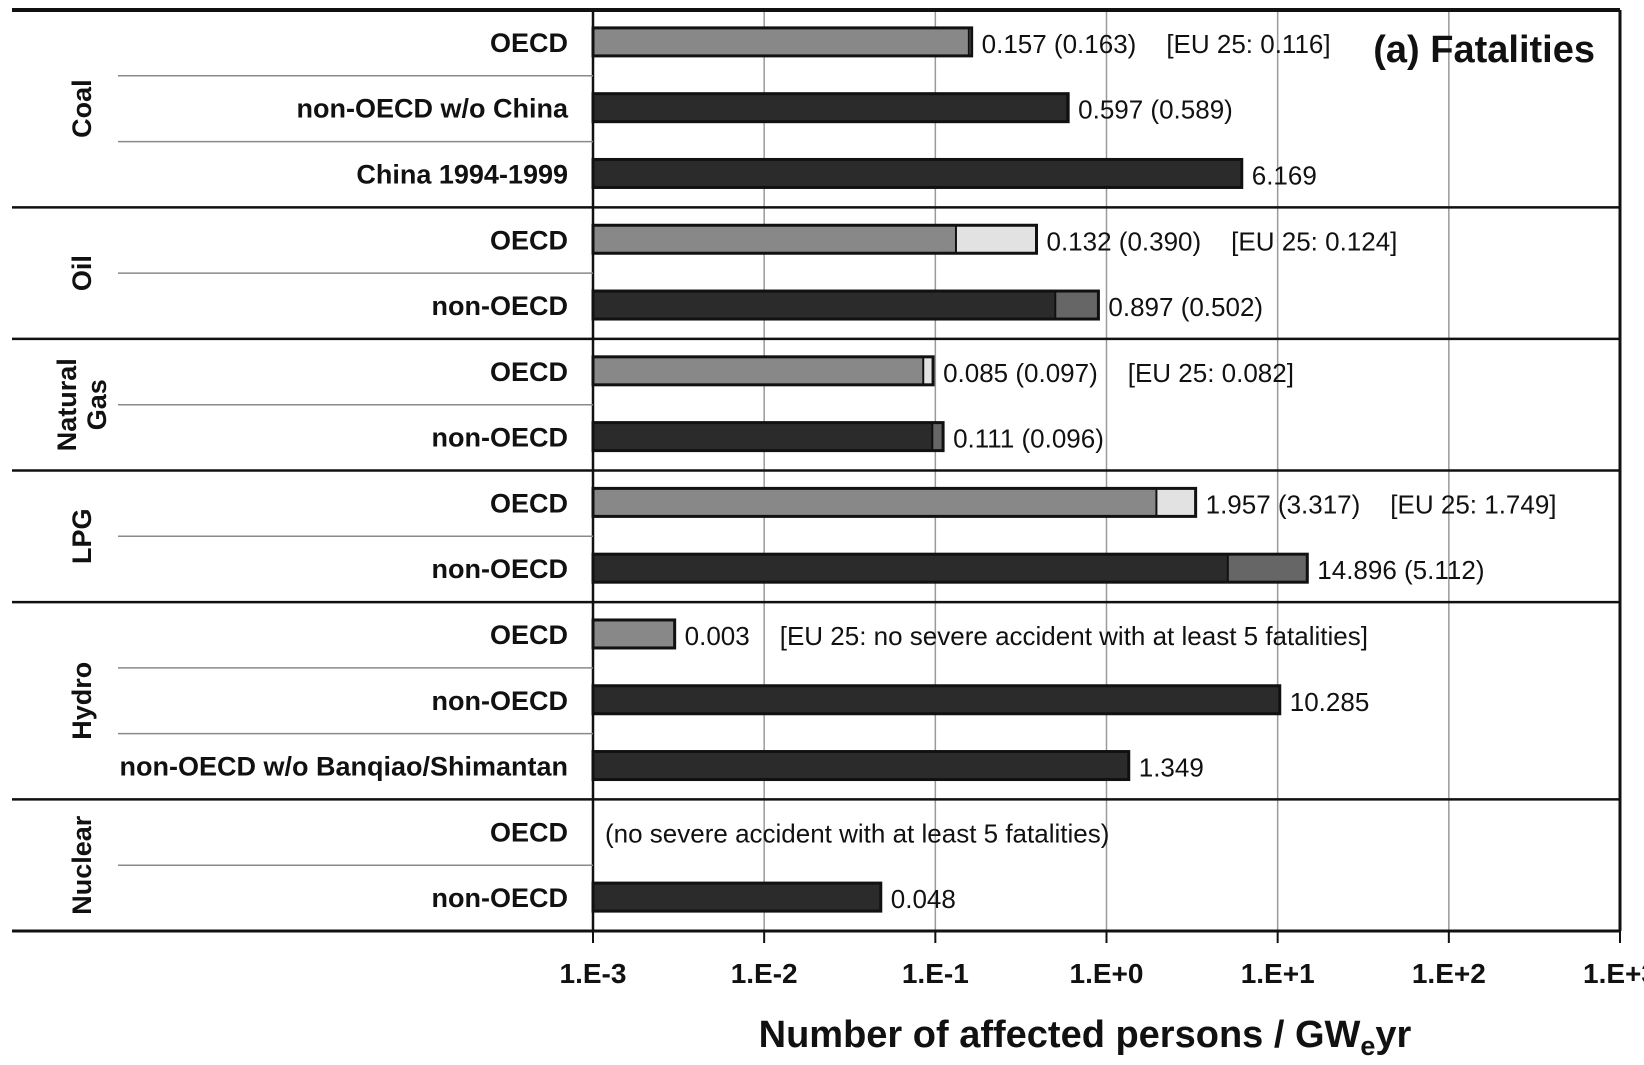 This screenshot has width=1644, height=1065. Describe the element at coordinates (1155, 110) in the screenshot. I see `value-label: 0.597 (0.589)` at that location.